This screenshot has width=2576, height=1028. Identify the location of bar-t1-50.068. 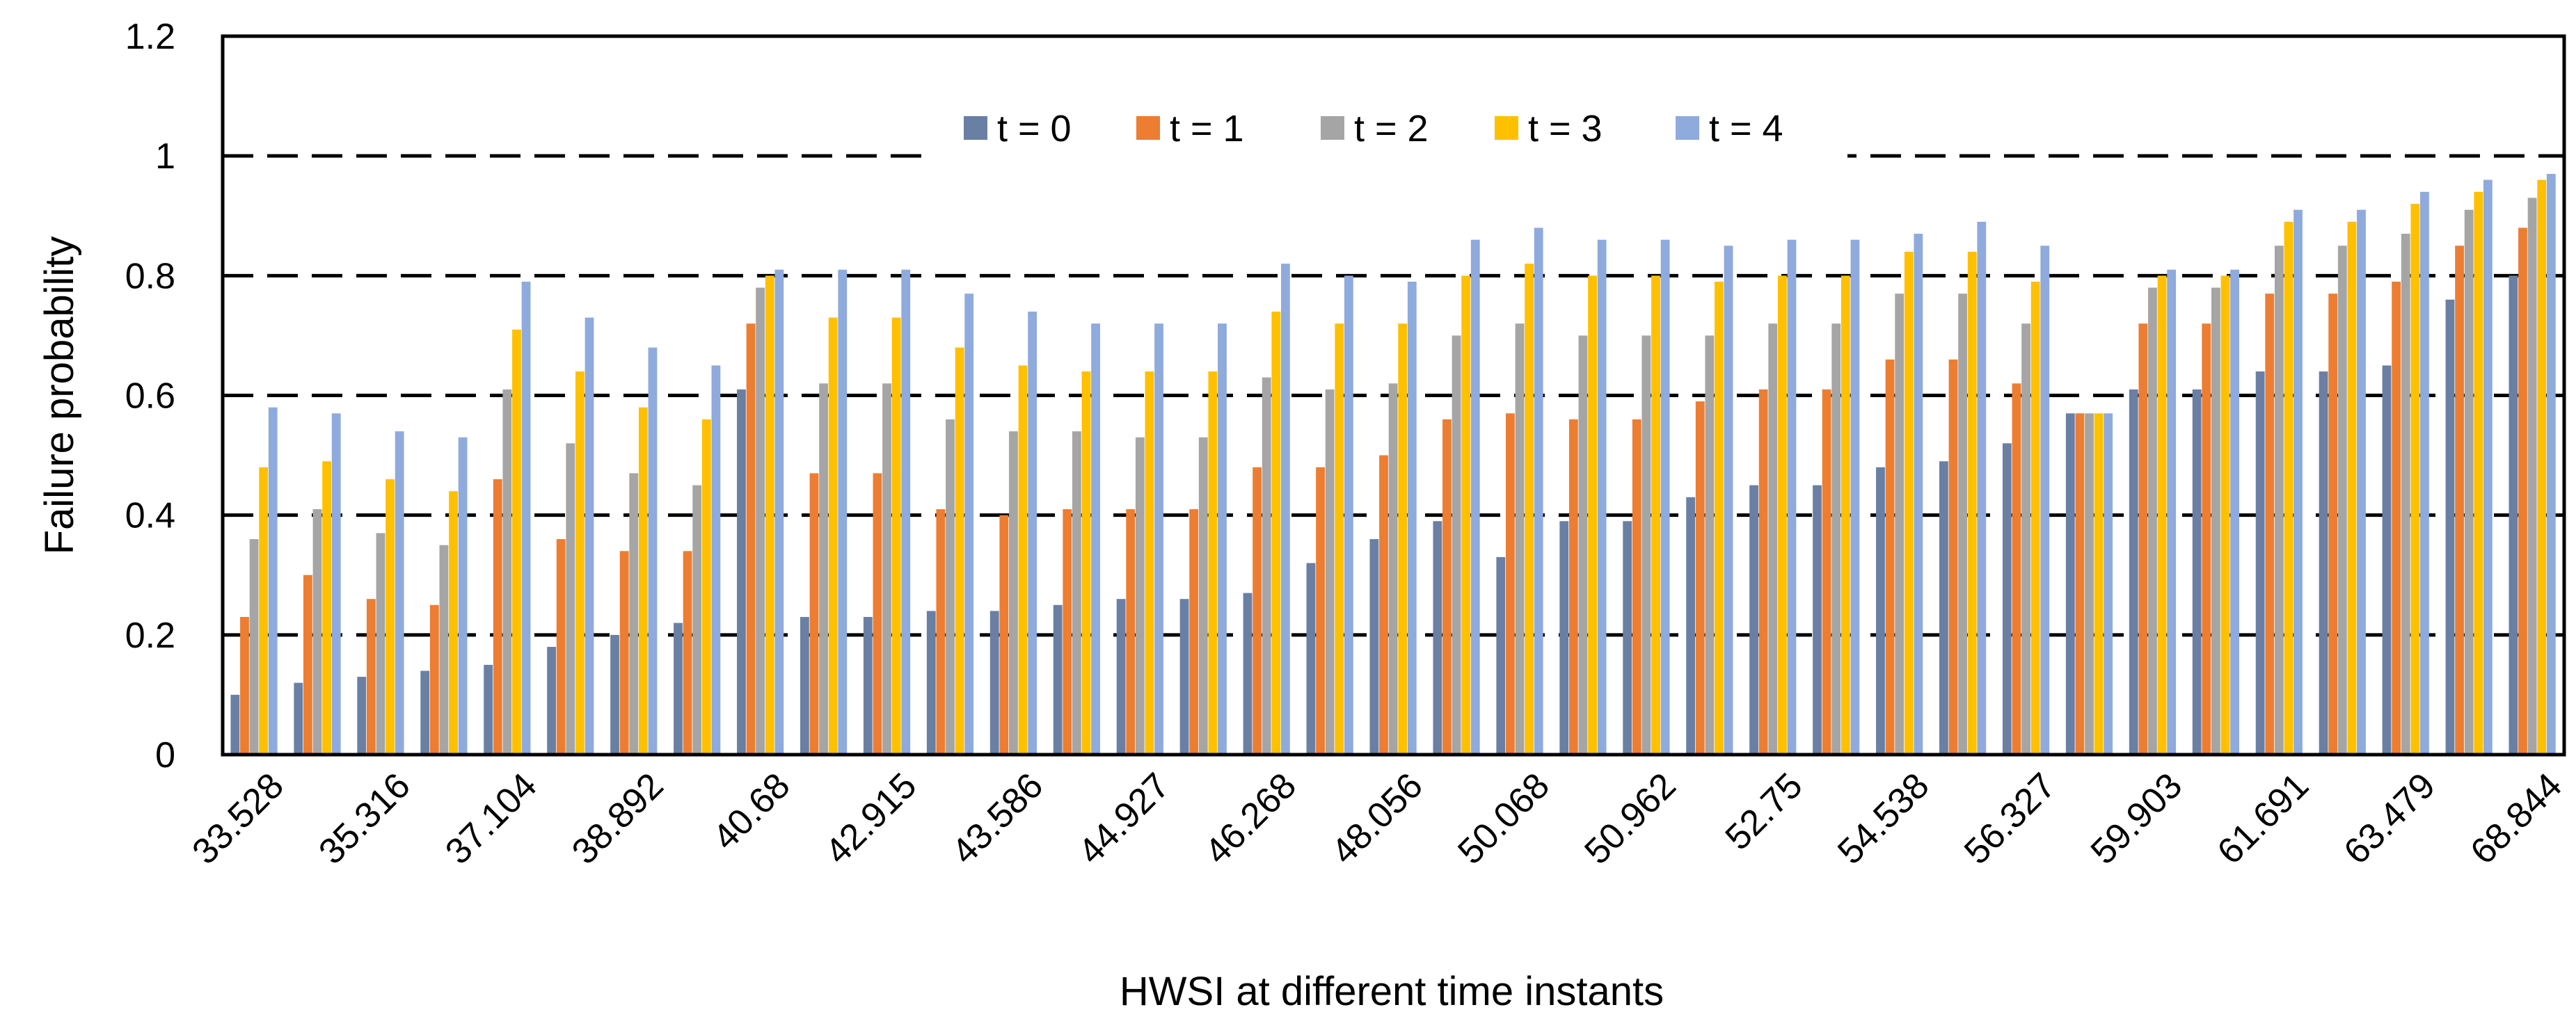
(1510, 584).